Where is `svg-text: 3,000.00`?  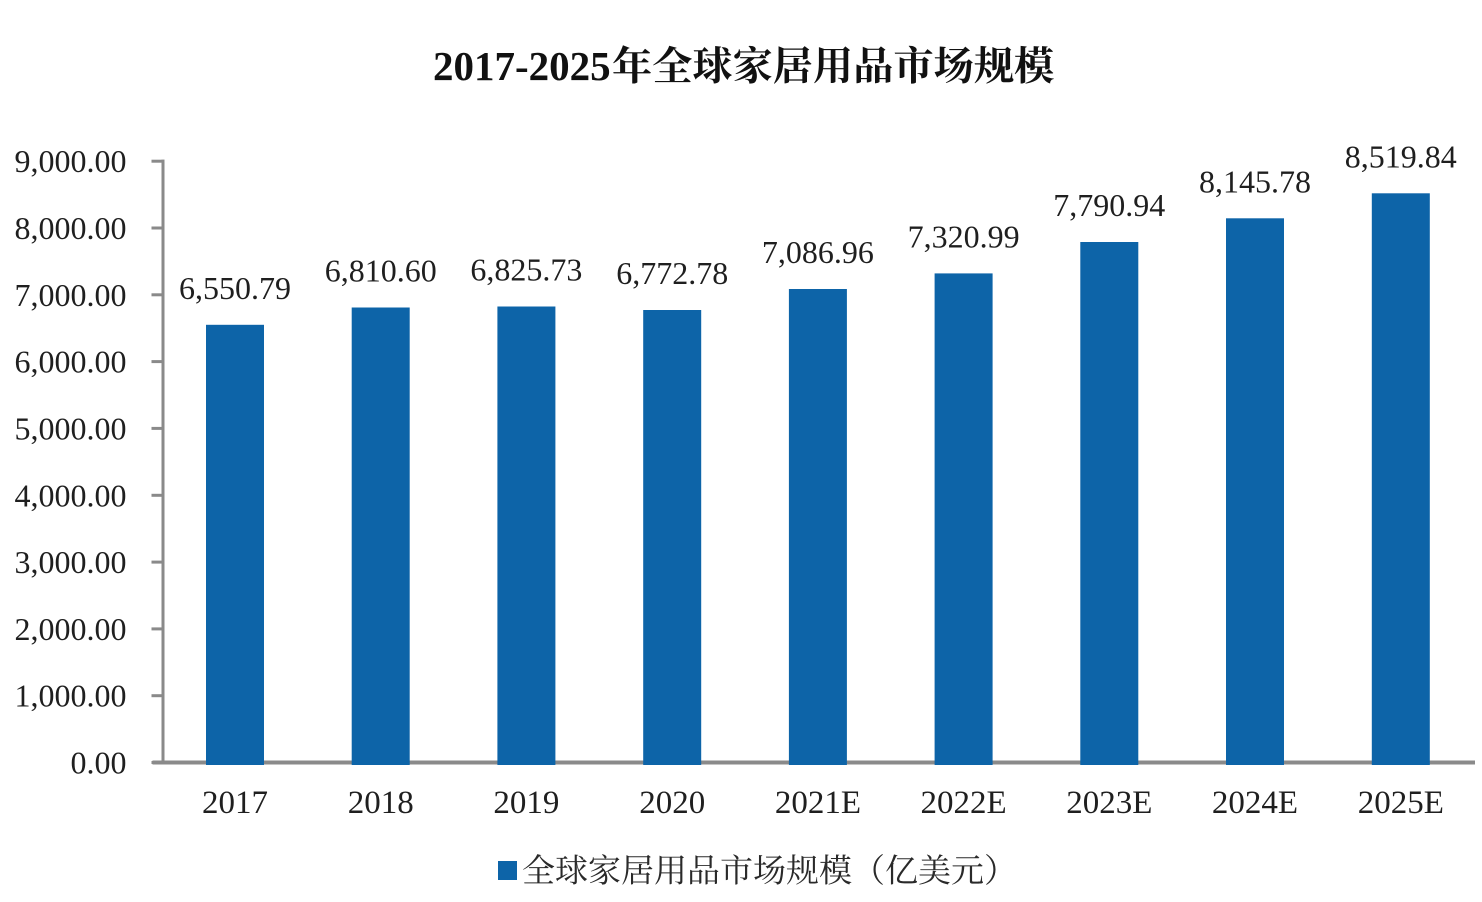
svg-text: 3,000.00 is located at coordinates (71, 562).